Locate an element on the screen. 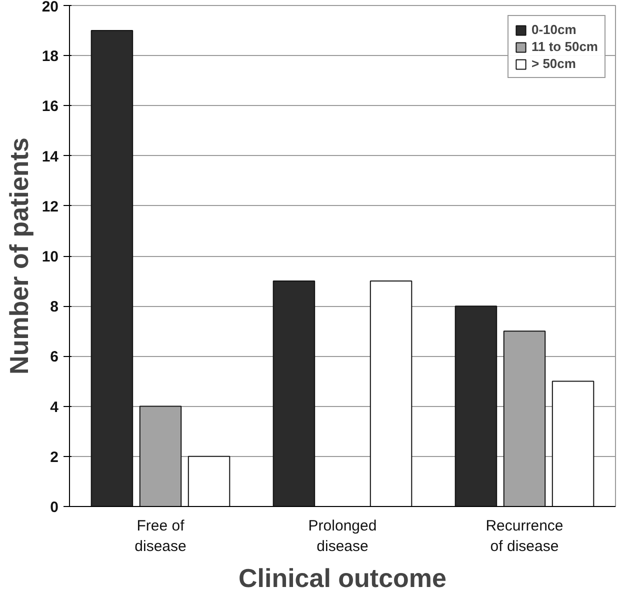 The image size is (629, 603). y-axis-title: Number of patients is located at coordinates (19, 256).